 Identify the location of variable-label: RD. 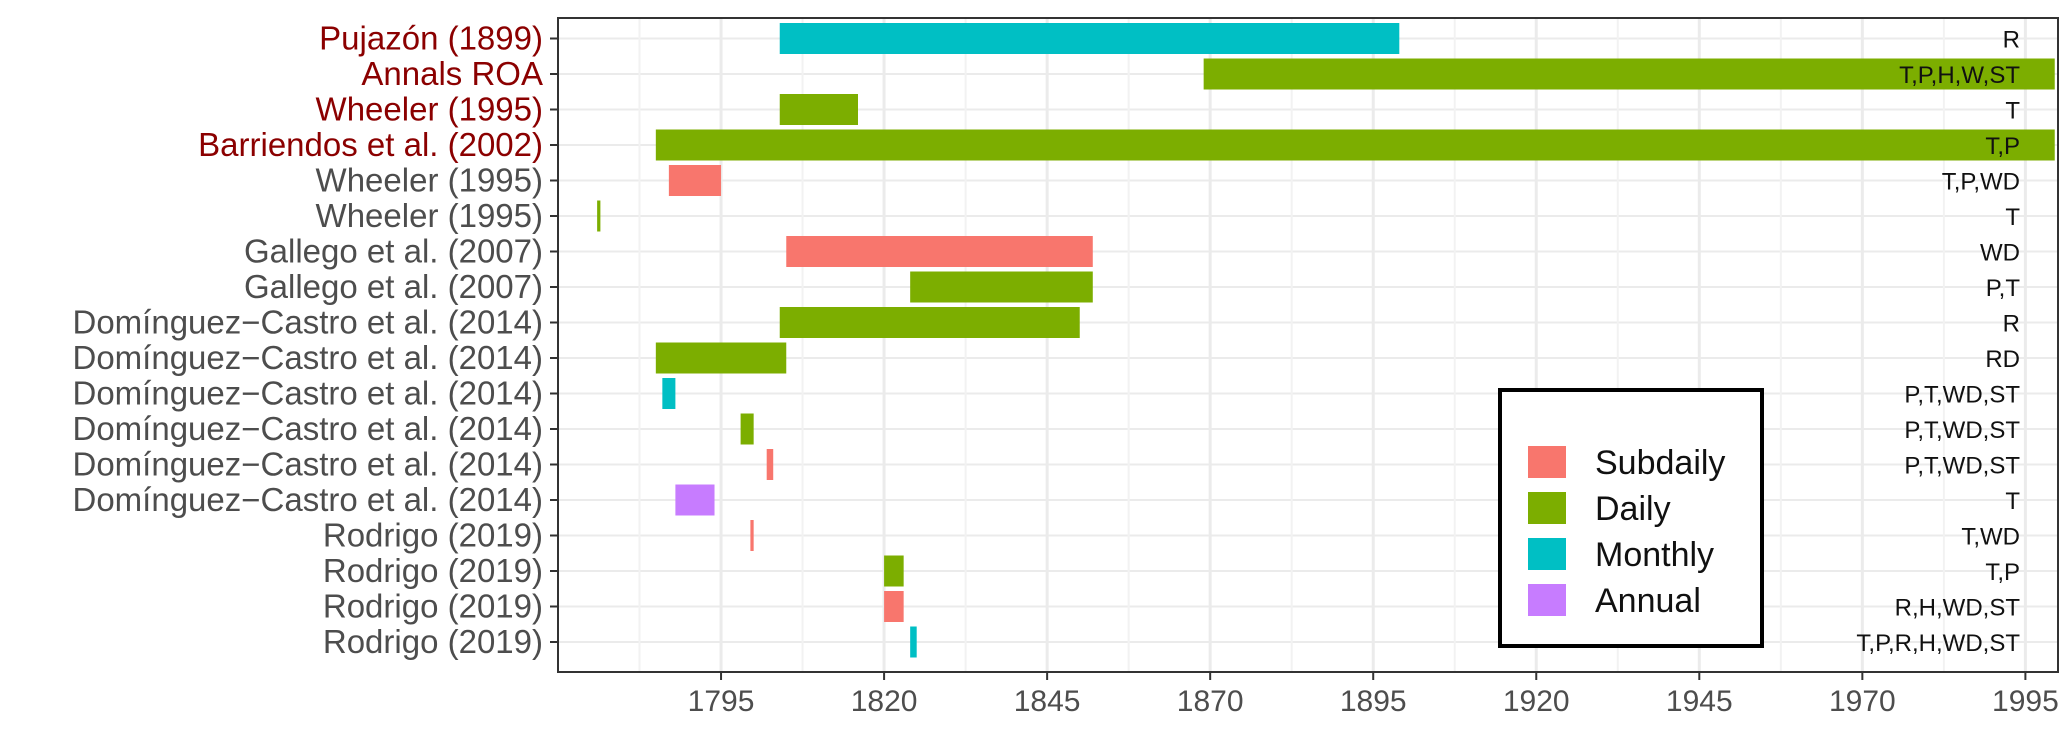
(2002, 359).